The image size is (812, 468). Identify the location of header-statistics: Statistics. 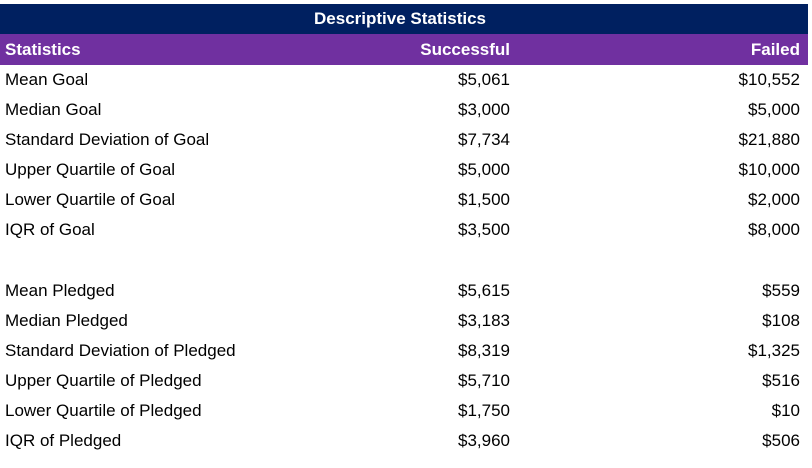
(43, 49).